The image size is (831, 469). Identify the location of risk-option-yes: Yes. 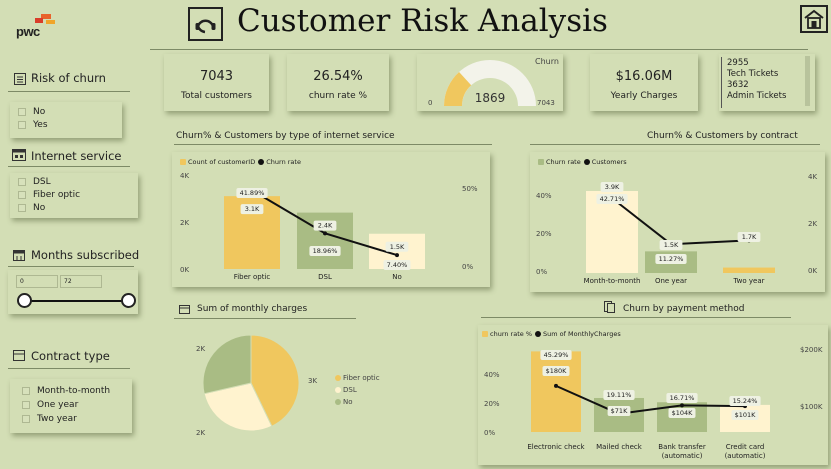
(66, 124).